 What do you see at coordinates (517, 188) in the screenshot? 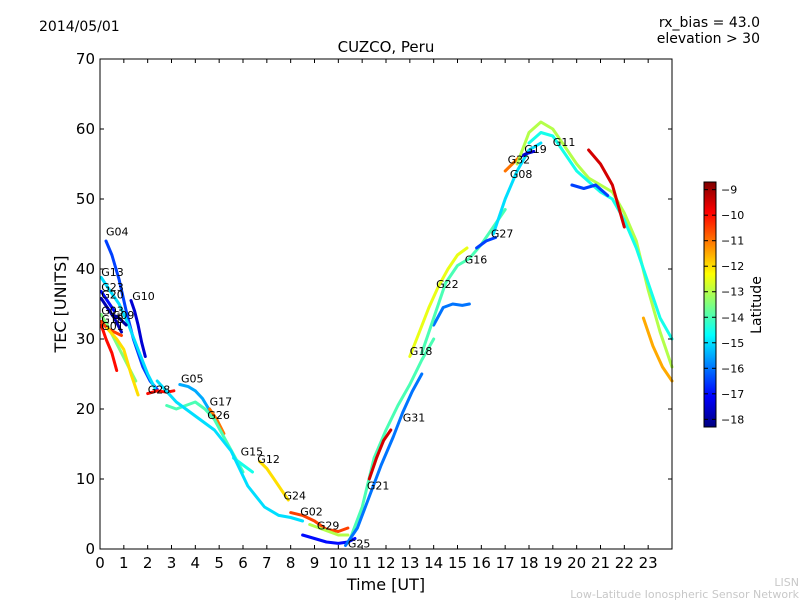
I see `series-line-g08` at bounding box center [517, 188].